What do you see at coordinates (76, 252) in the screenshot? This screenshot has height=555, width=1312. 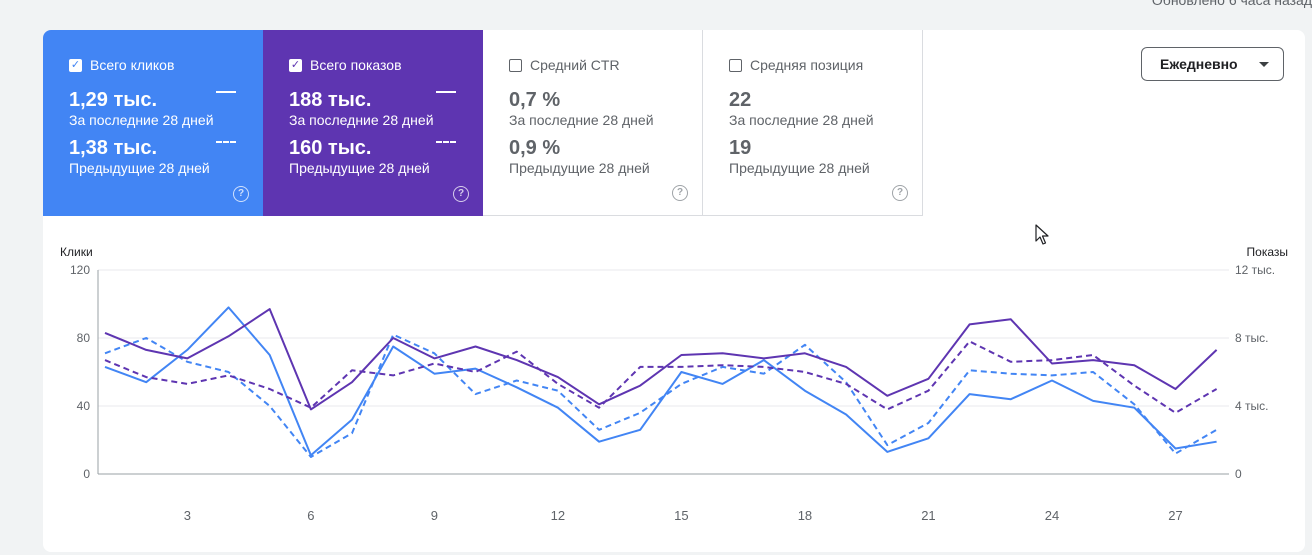 I see `y-left-axis-title: Клики` at bounding box center [76, 252].